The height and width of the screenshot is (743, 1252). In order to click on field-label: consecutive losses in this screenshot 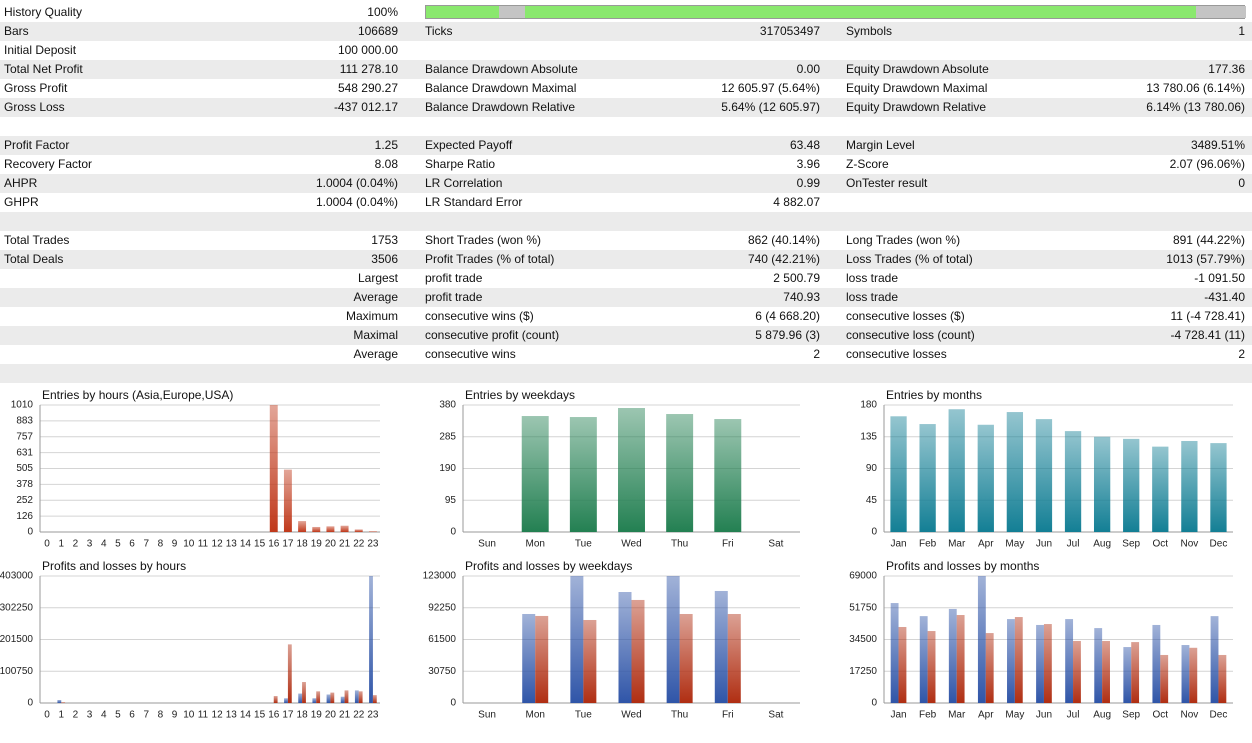, I will do `click(896, 354)`.